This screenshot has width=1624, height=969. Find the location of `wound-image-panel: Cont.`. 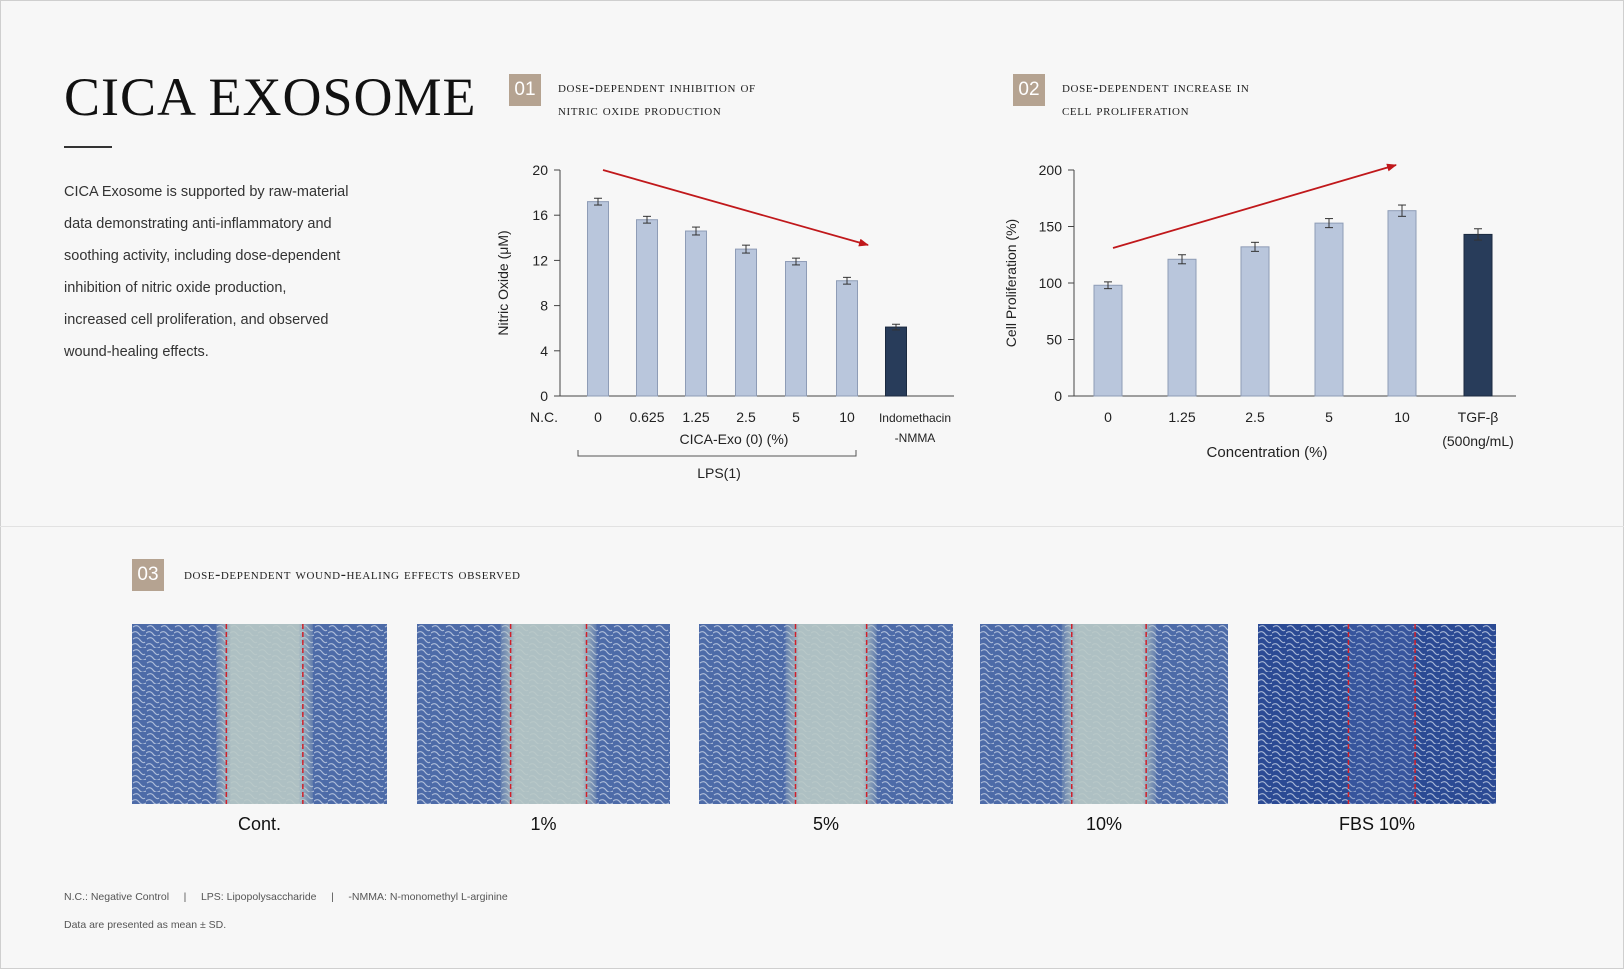

wound-image-panel: Cont. is located at coordinates (259, 731).